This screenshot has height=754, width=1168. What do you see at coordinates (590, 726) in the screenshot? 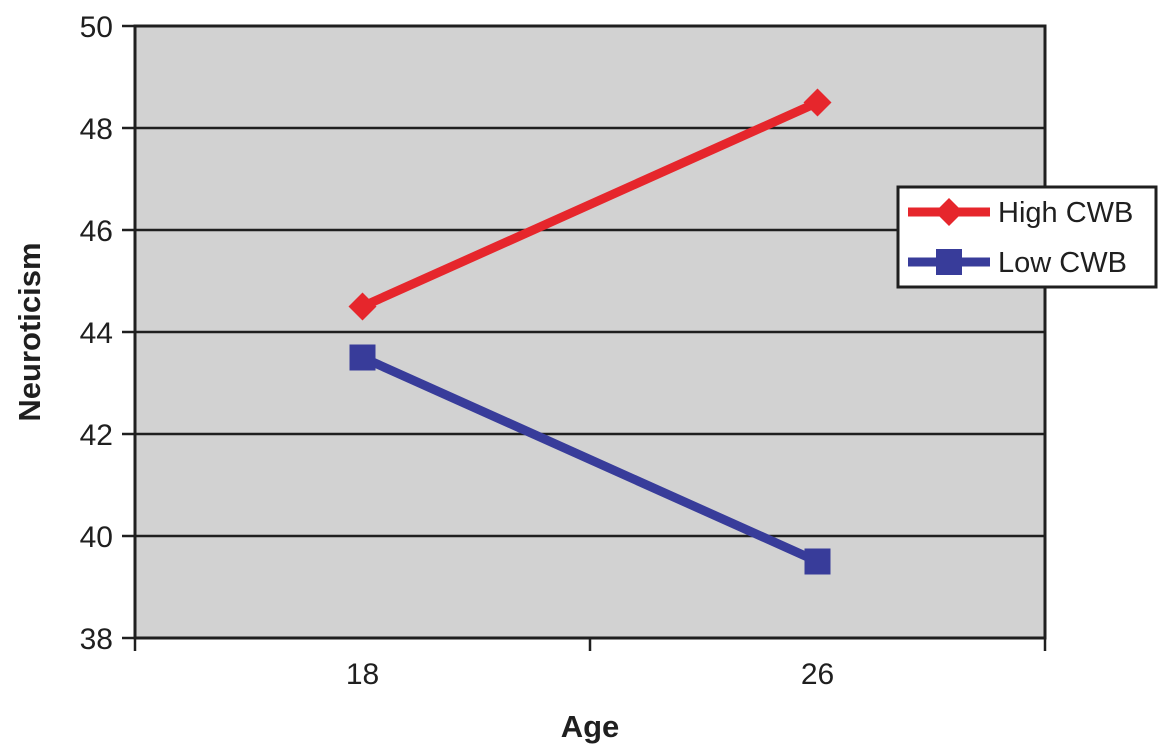
I see `x-axis-title: Age` at bounding box center [590, 726].